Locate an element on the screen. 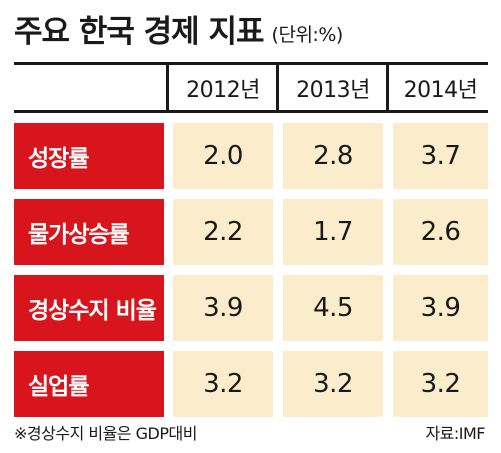 This screenshot has height=453, width=501. table-cell: 2.8 is located at coordinates (333, 156).